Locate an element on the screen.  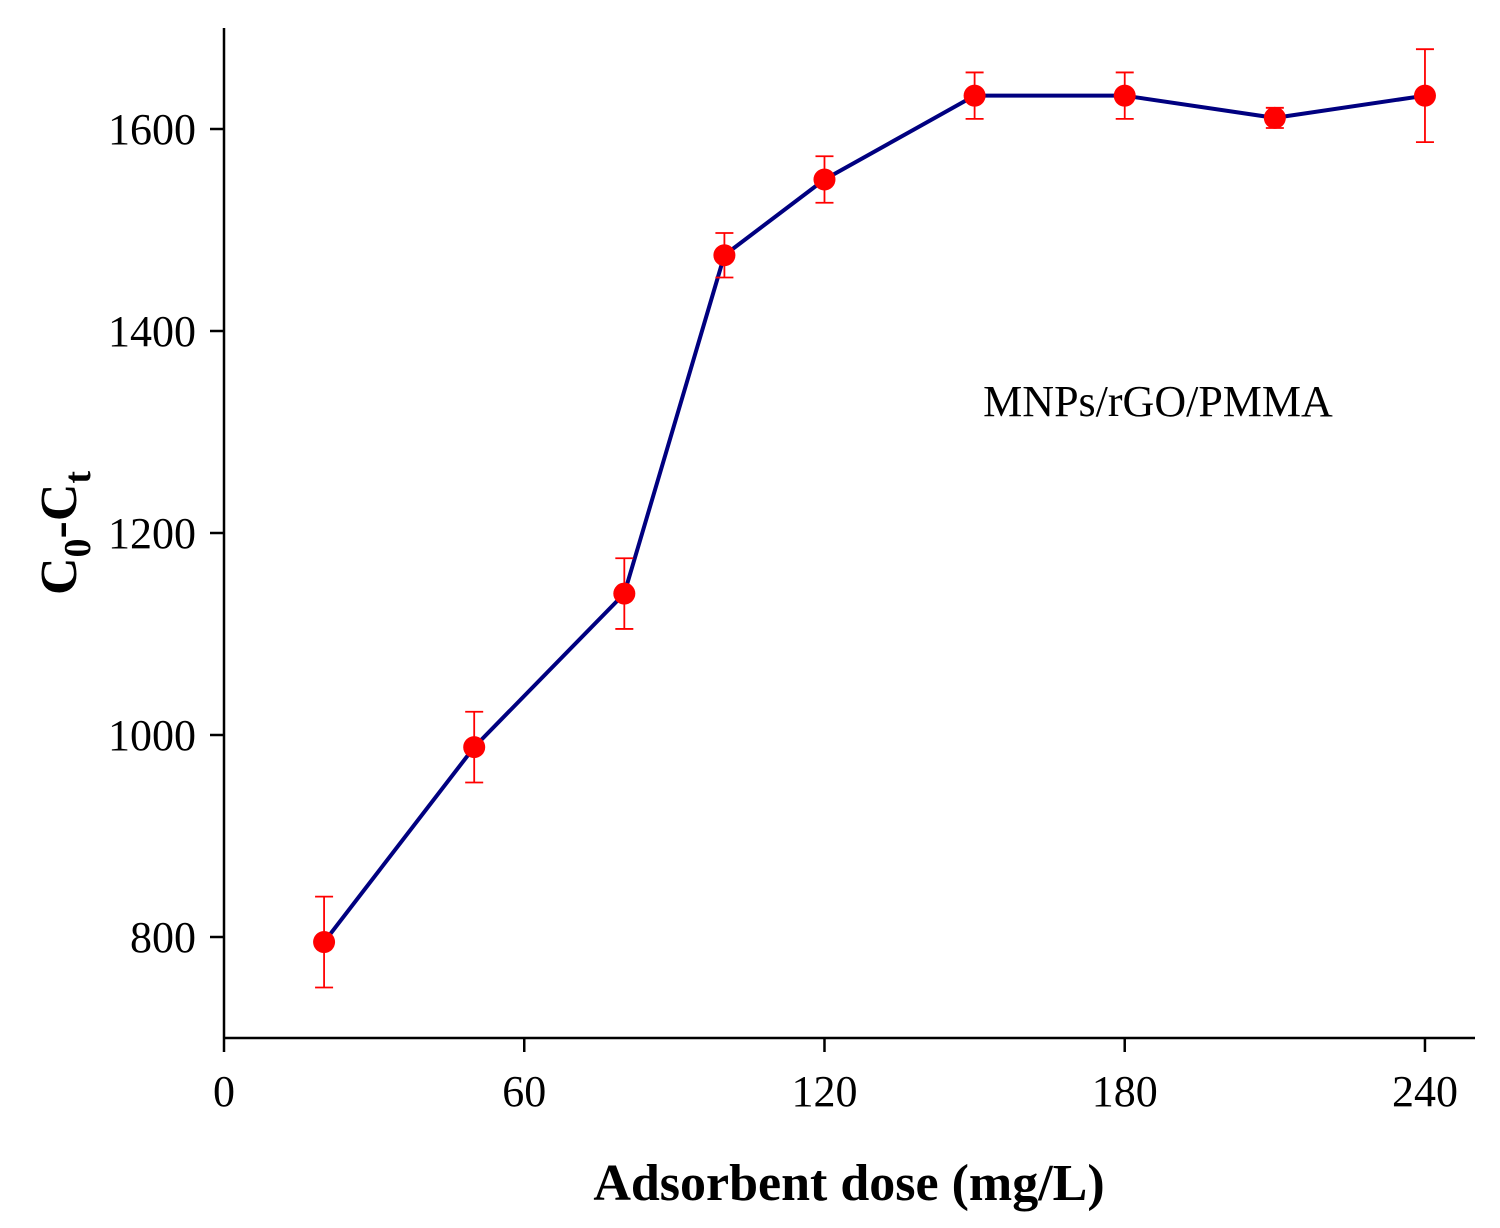
y-tick-label: 1000 is located at coordinates (152, 735).